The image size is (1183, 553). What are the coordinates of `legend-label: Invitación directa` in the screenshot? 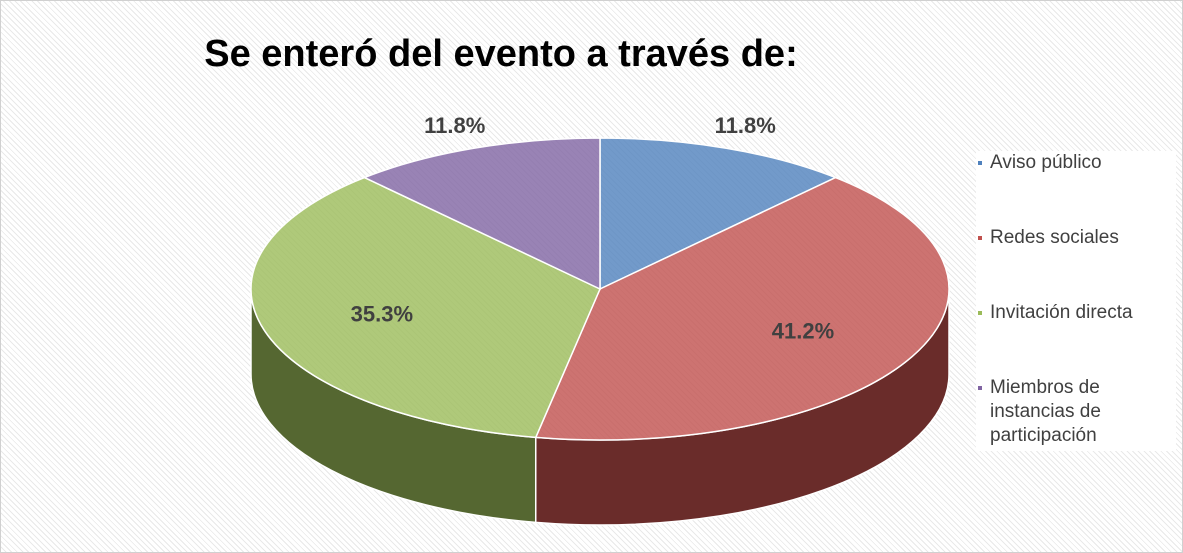 It's located at (1061, 312).